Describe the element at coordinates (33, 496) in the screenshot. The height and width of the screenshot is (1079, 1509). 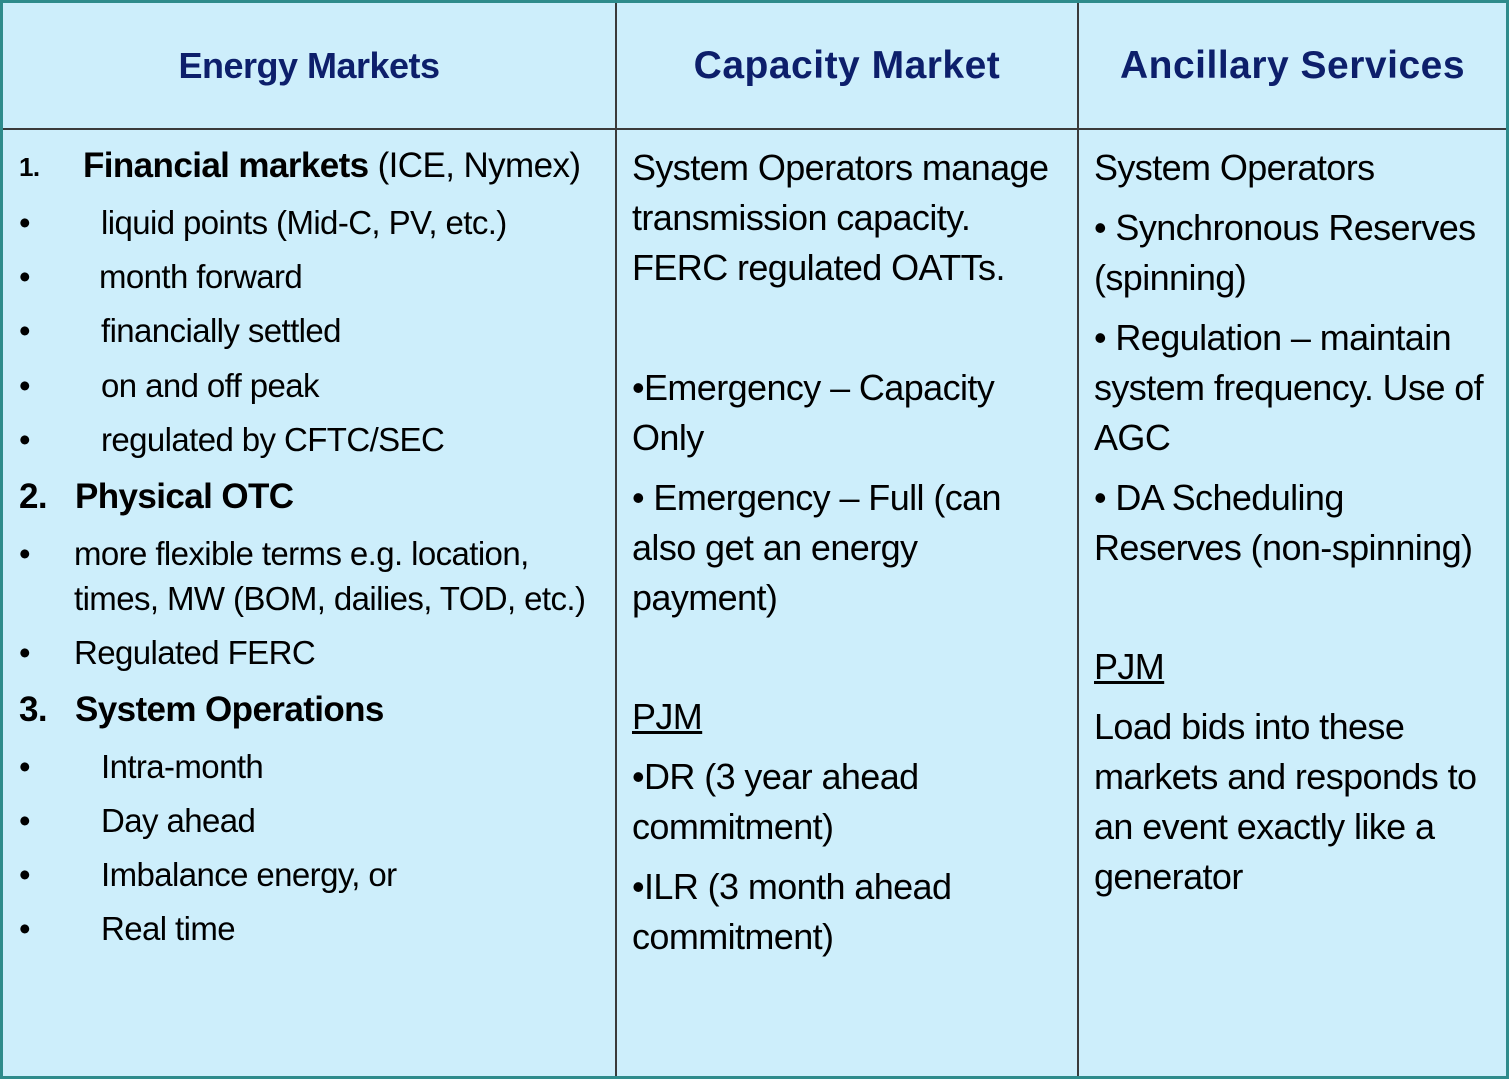
I see `section-number: 2.` at that location.